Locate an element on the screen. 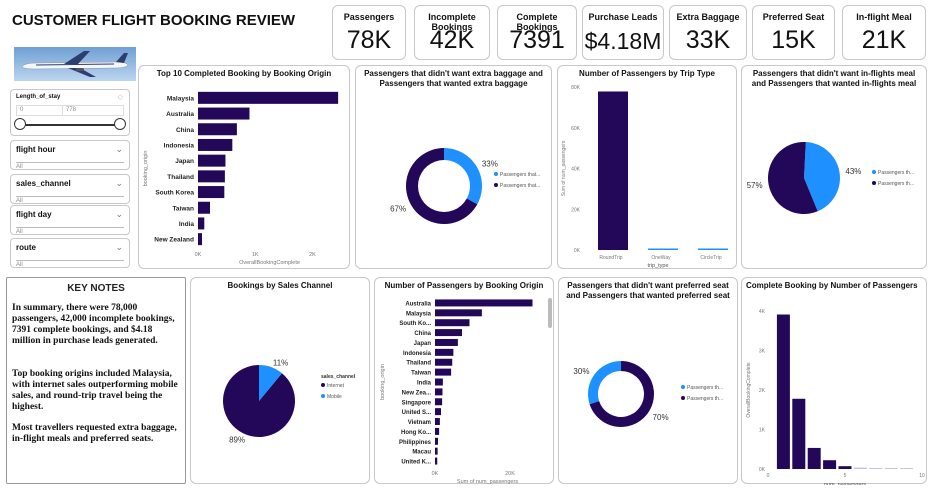 Image resolution: width=933 pixels, height=490 pixels. sales-channel-slicer: sales_channel ⌄ All is located at coordinates (70, 189).